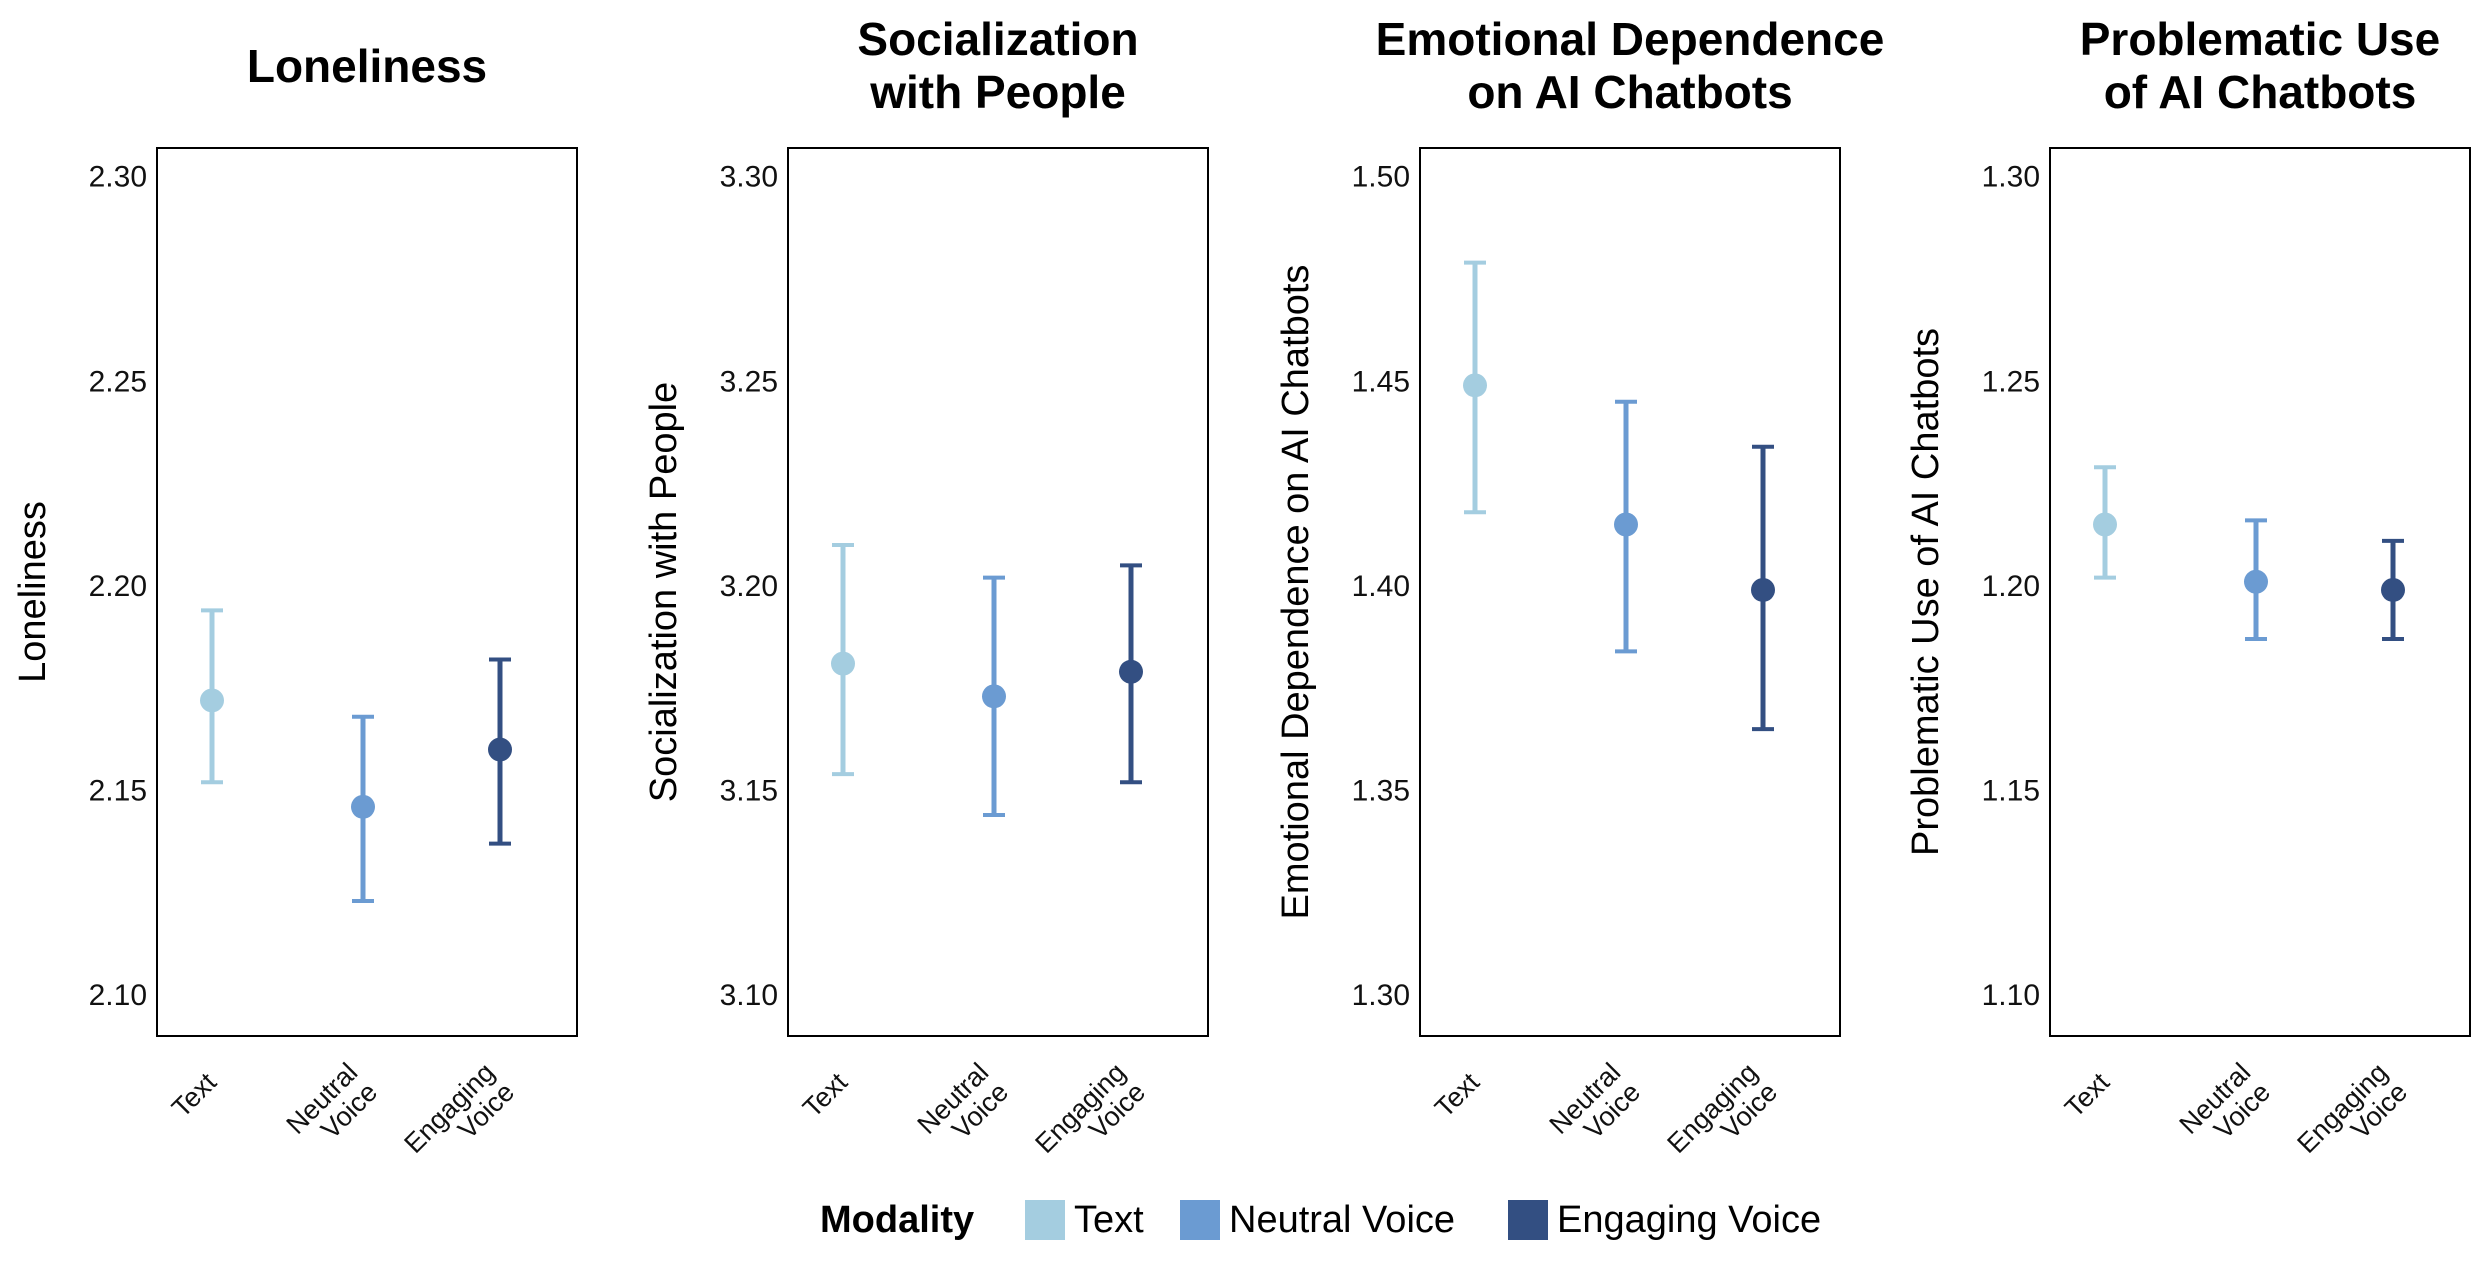 This screenshot has height=1262, width=2490. I want to click on y-axis-label: Loneliness, so click(33, 592).